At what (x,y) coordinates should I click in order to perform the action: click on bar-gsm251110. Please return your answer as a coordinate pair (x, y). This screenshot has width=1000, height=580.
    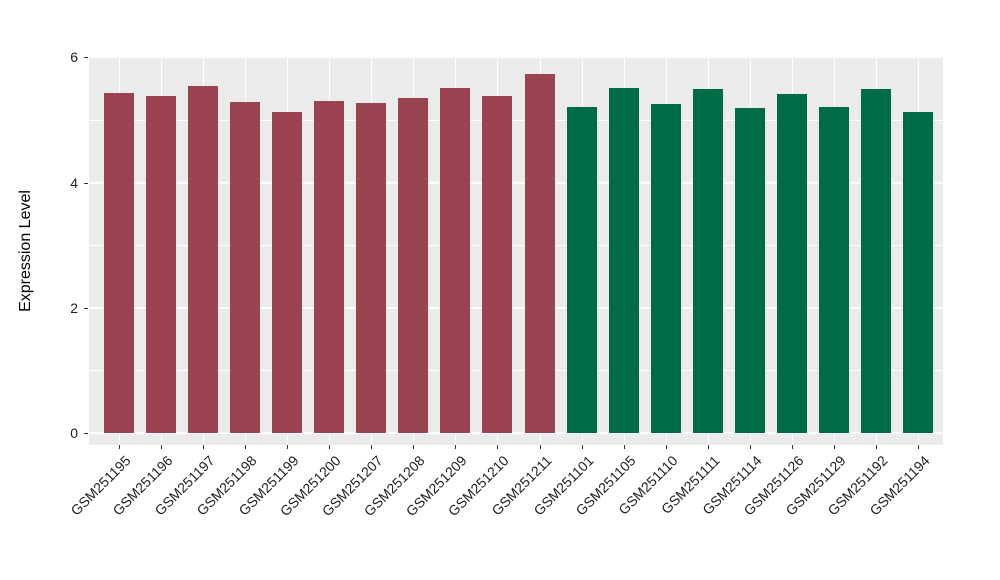
    Looking at the image, I should click on (665, 268).